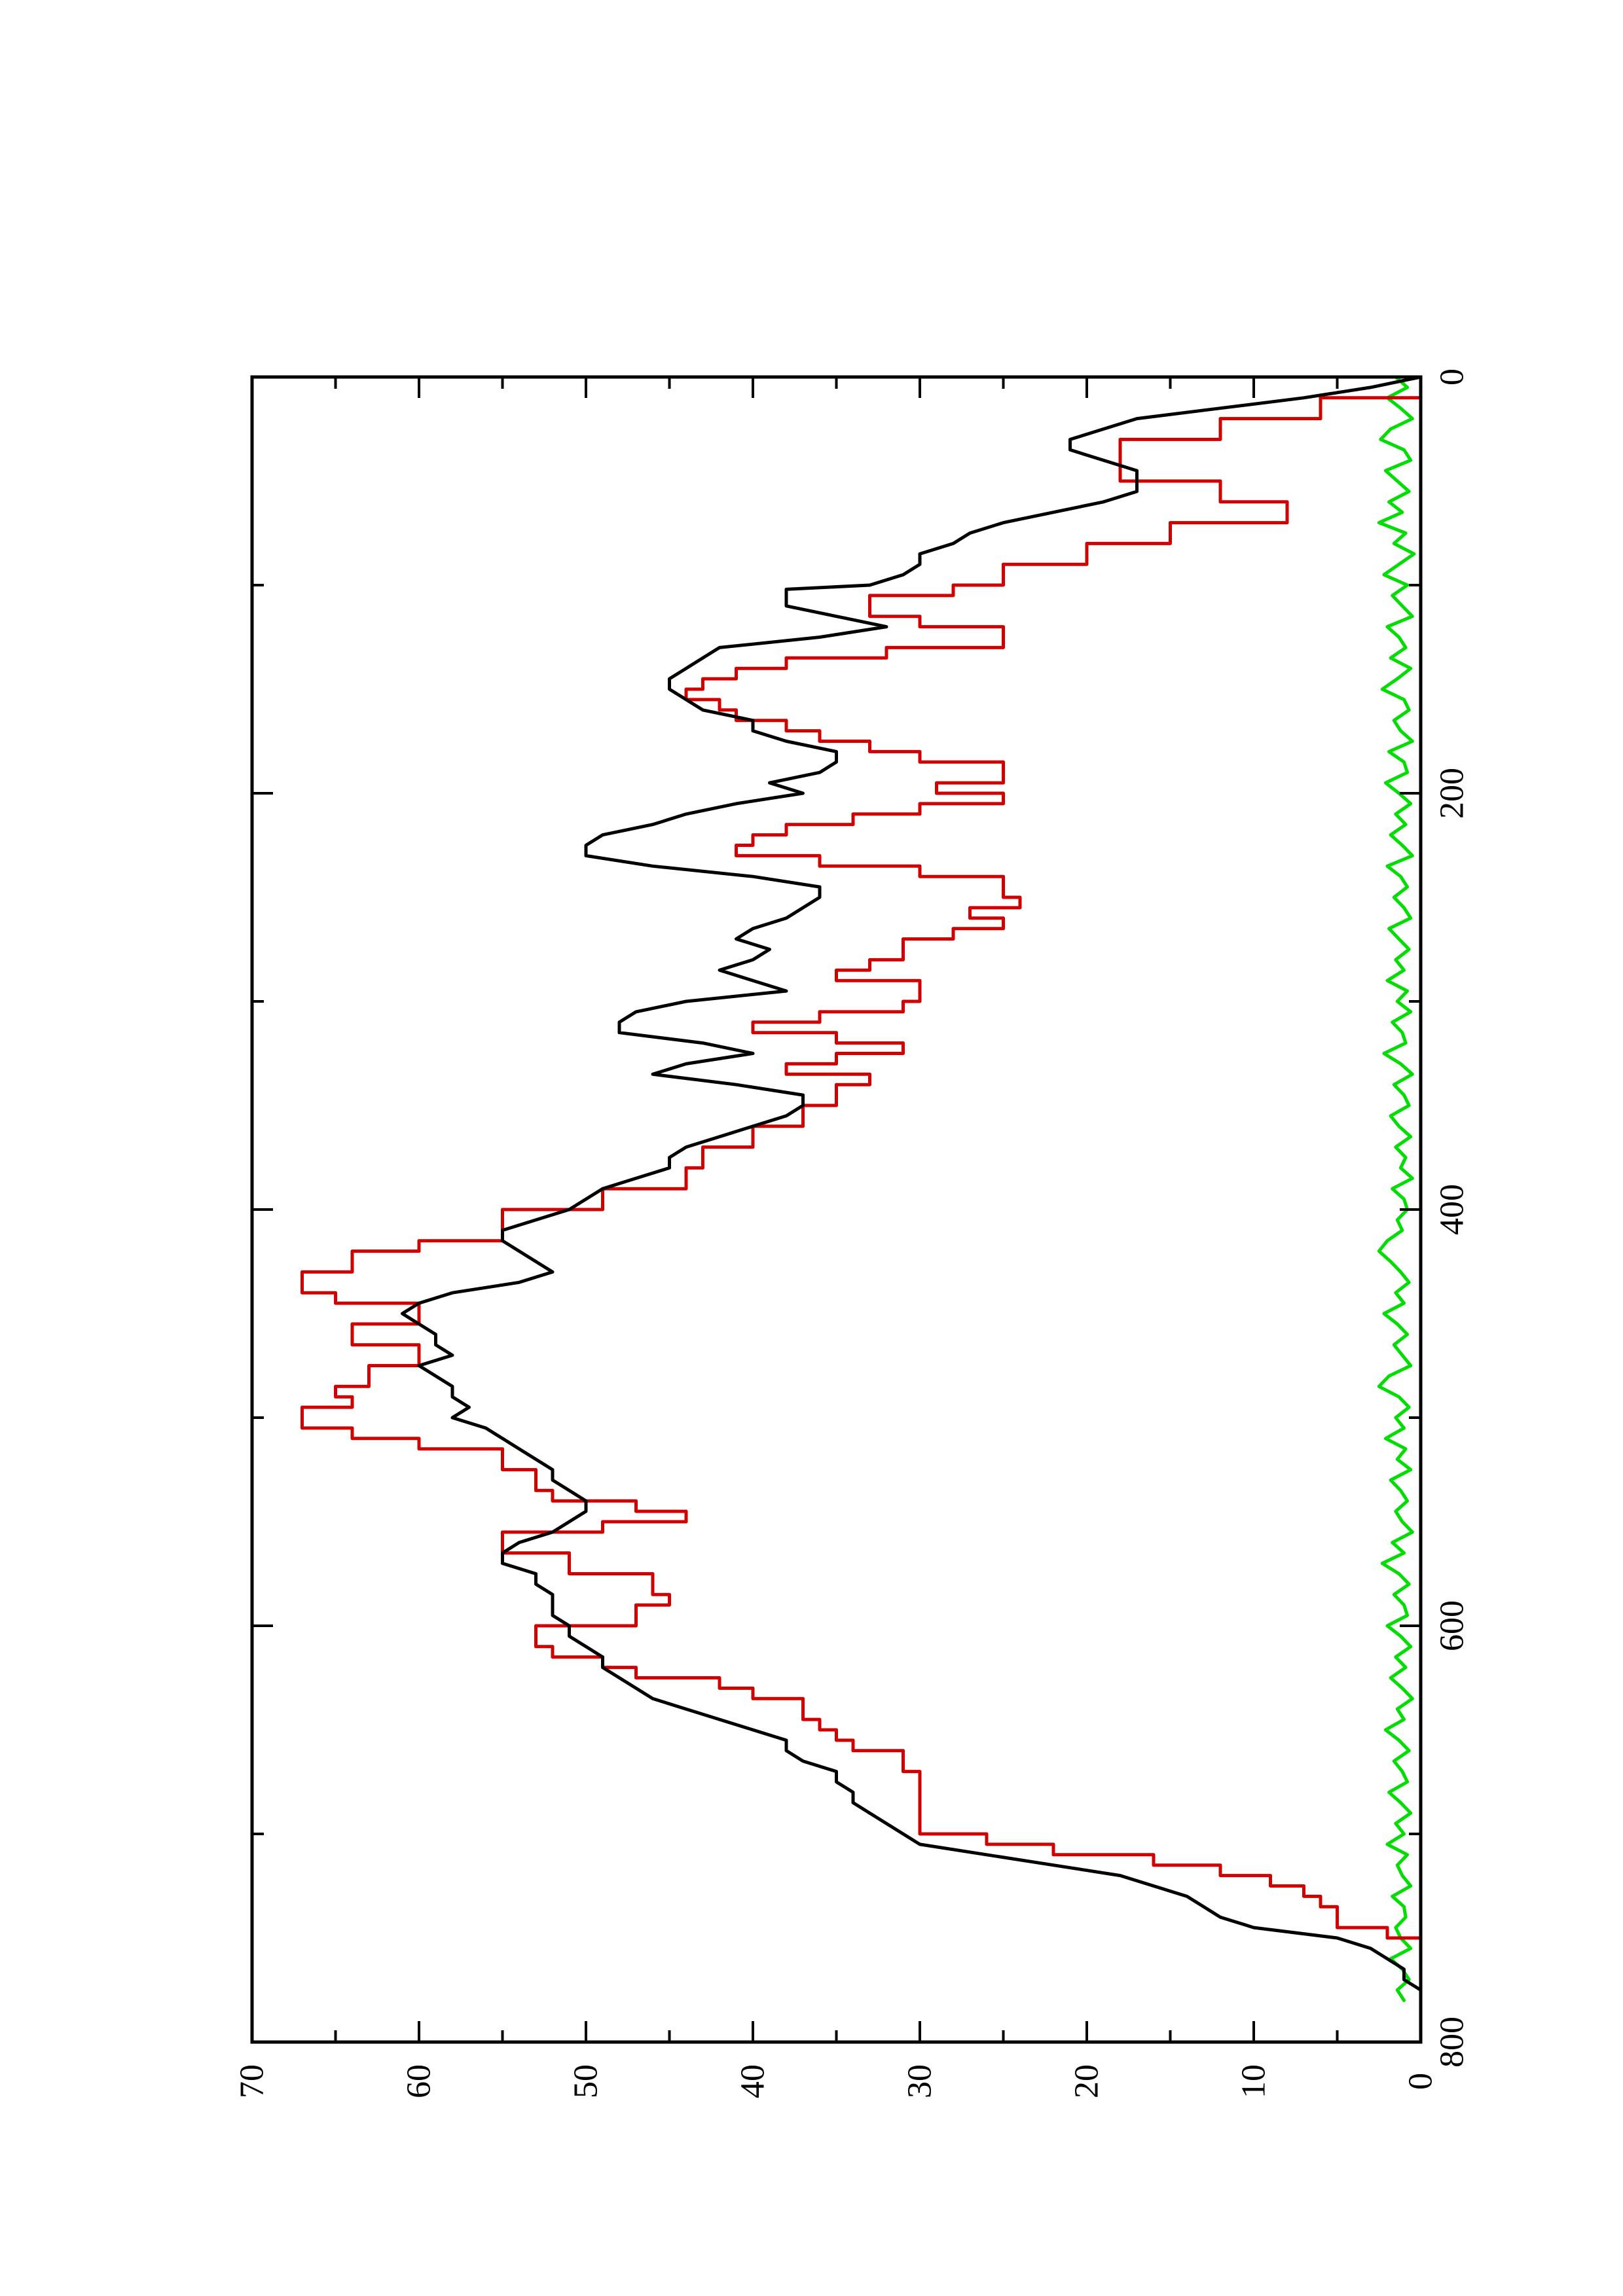  I want to click on x-tick-label: 0, so click(1452, 377).